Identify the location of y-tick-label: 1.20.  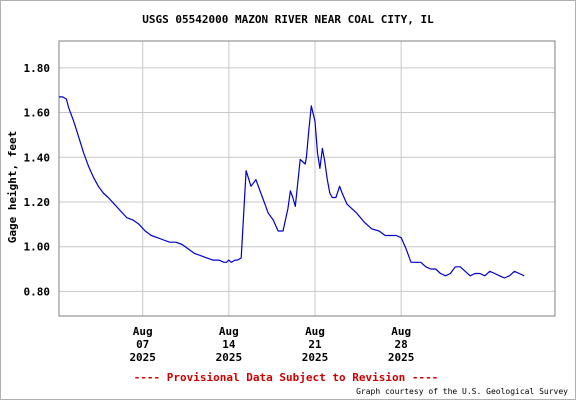
(37, 202).